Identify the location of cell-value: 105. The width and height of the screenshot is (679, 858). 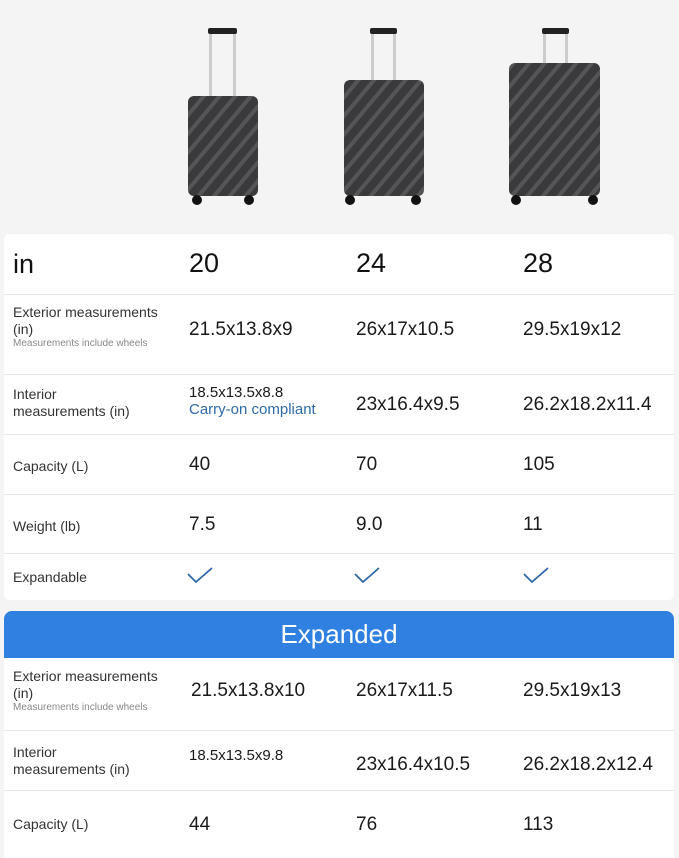
(539, 464).